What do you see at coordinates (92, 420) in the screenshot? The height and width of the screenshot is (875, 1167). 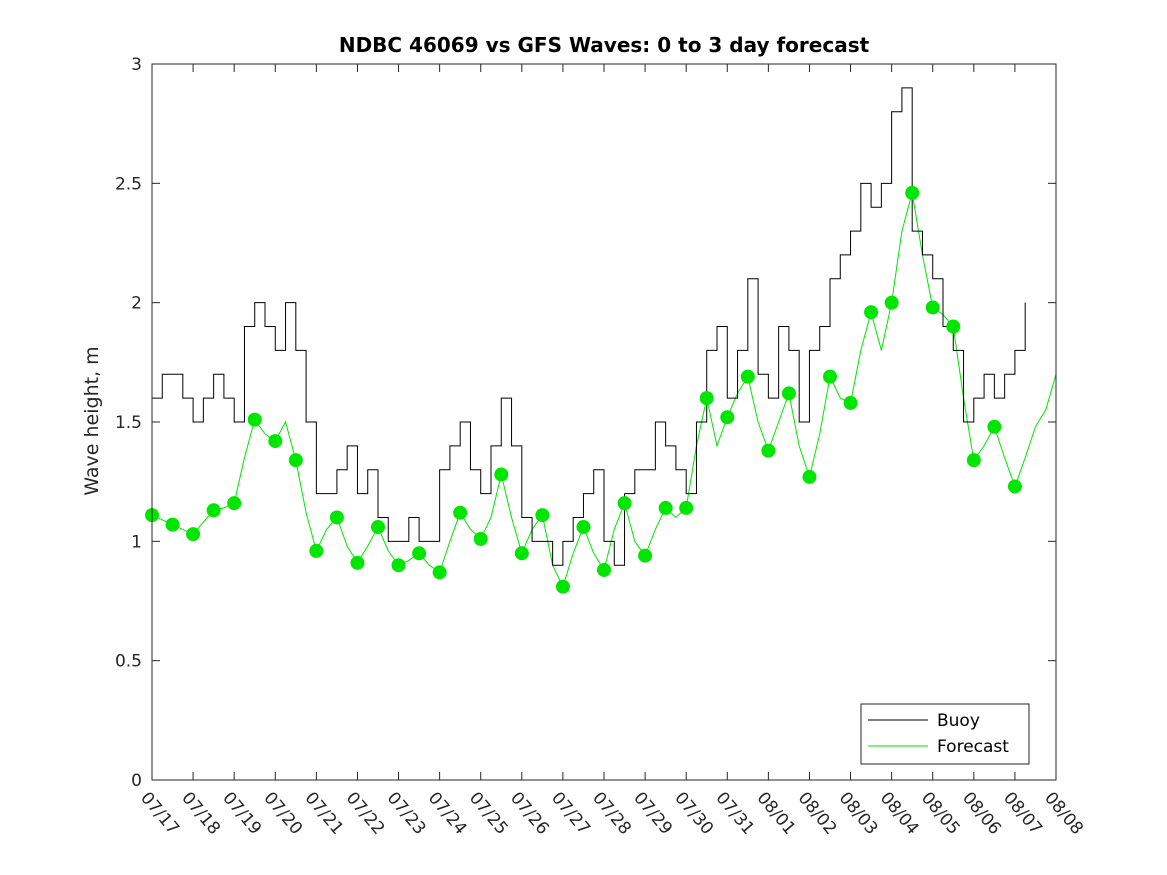 I see `y-axis-label: Wave height, m` at bounding box center [92, 420].